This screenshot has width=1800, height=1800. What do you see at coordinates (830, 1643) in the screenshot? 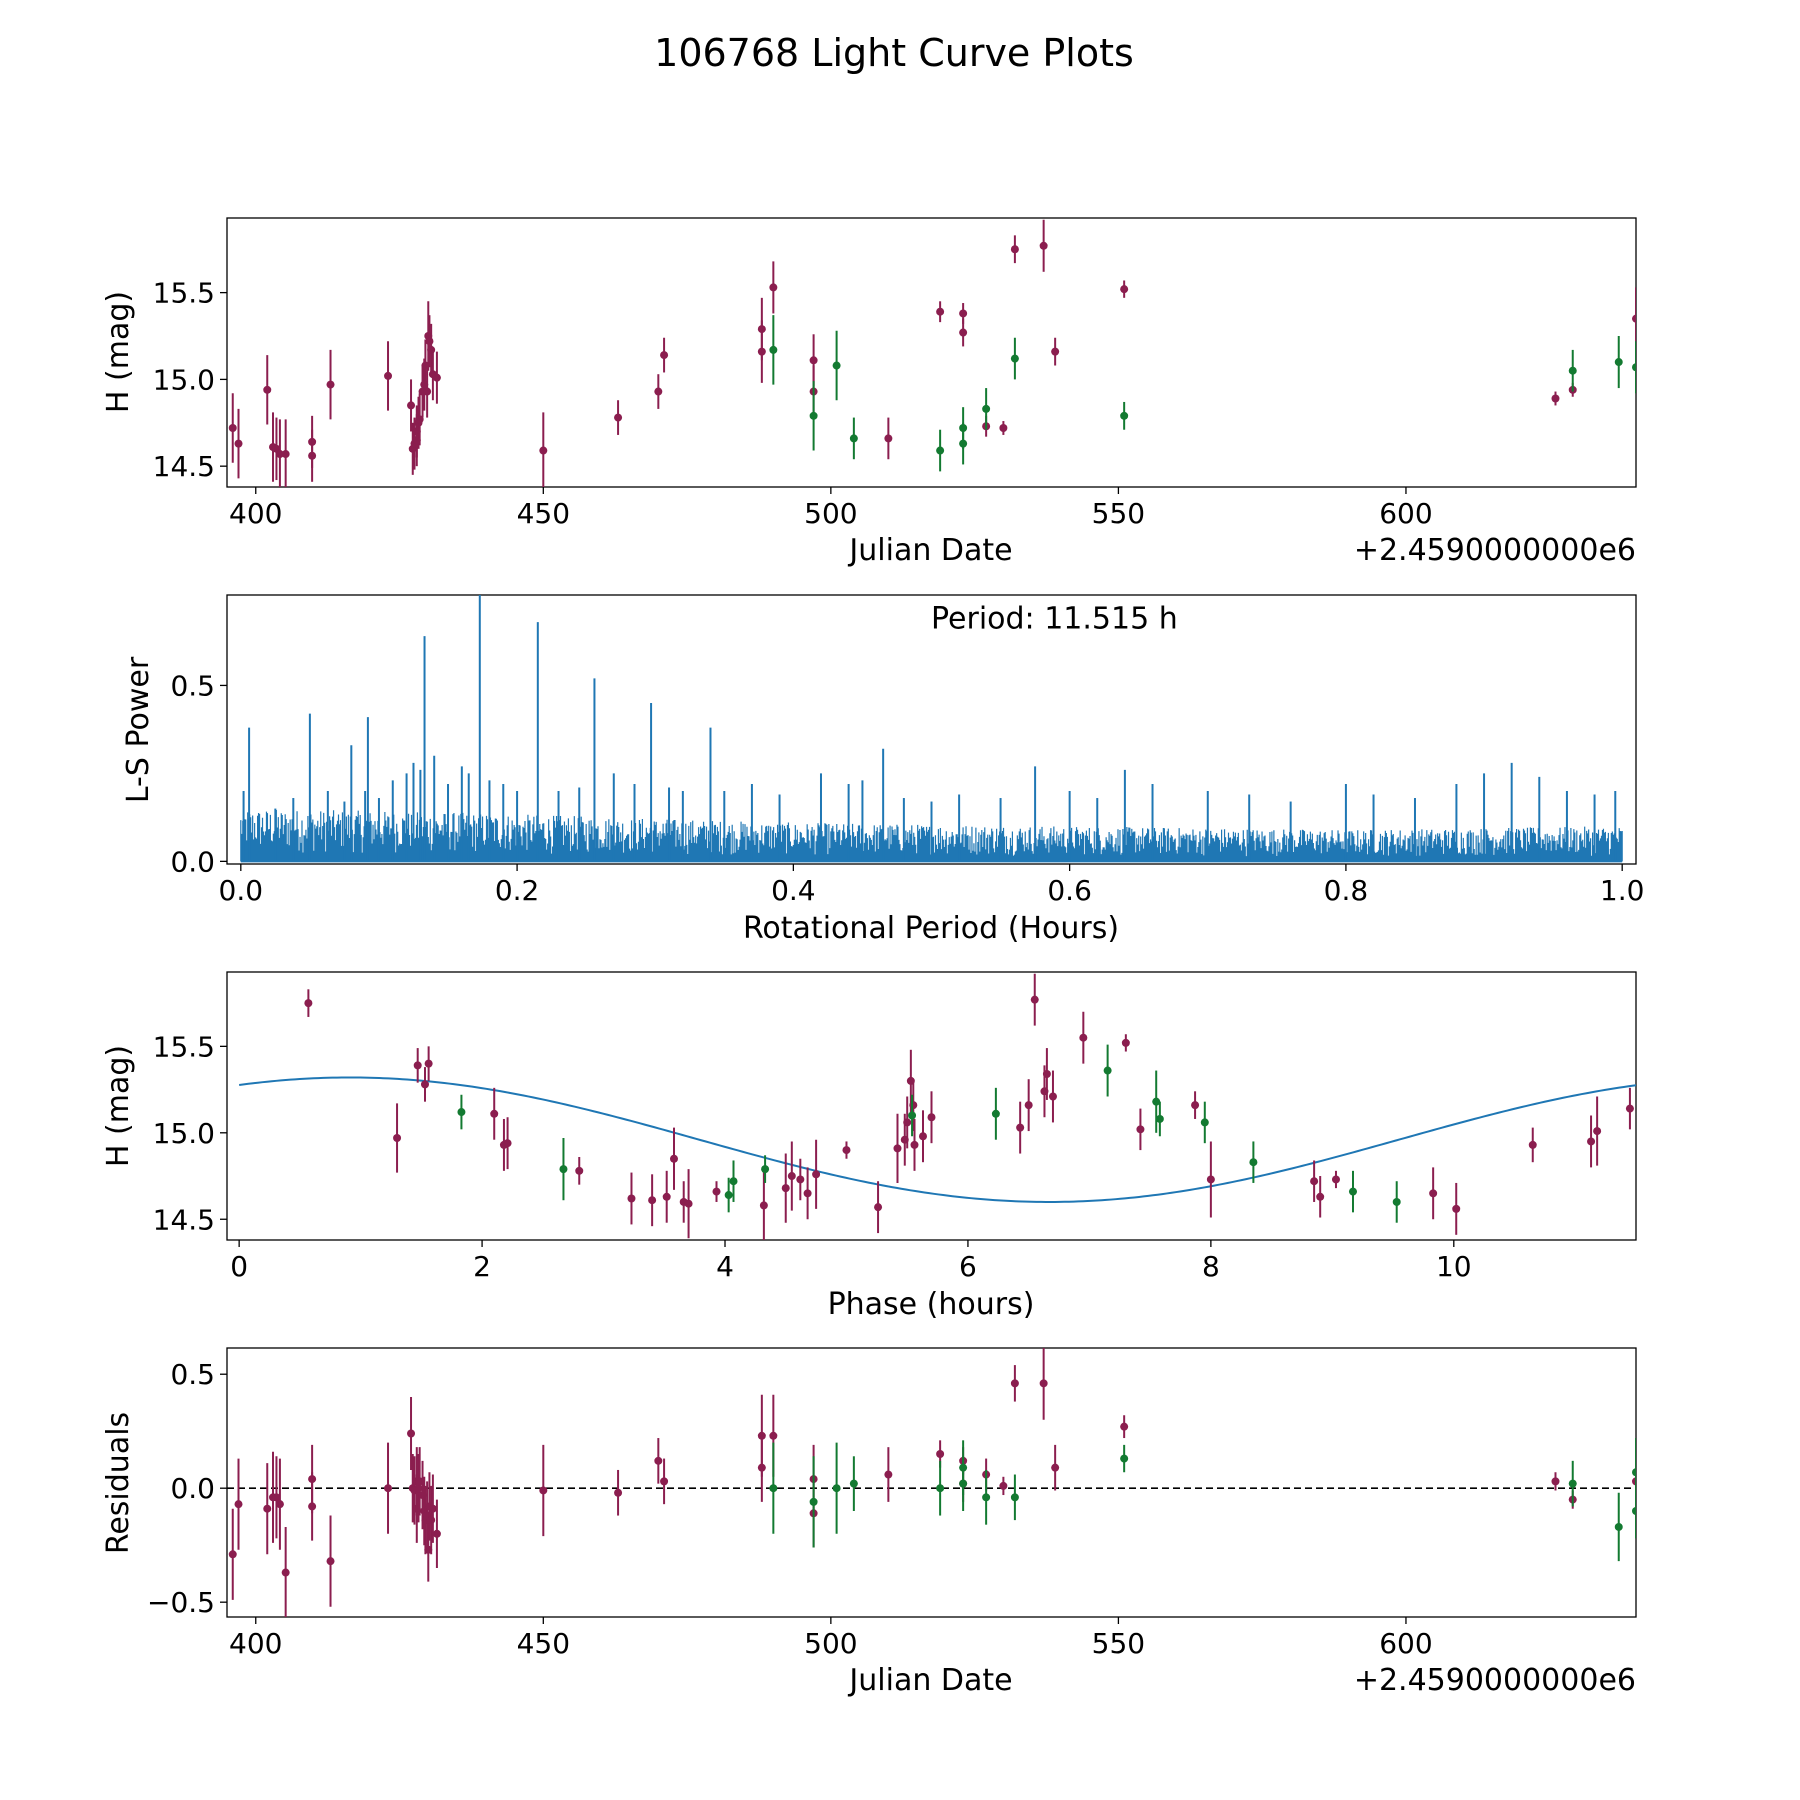
I see `residuals-xtick-label: 500` at bounding box center [830, 1643].